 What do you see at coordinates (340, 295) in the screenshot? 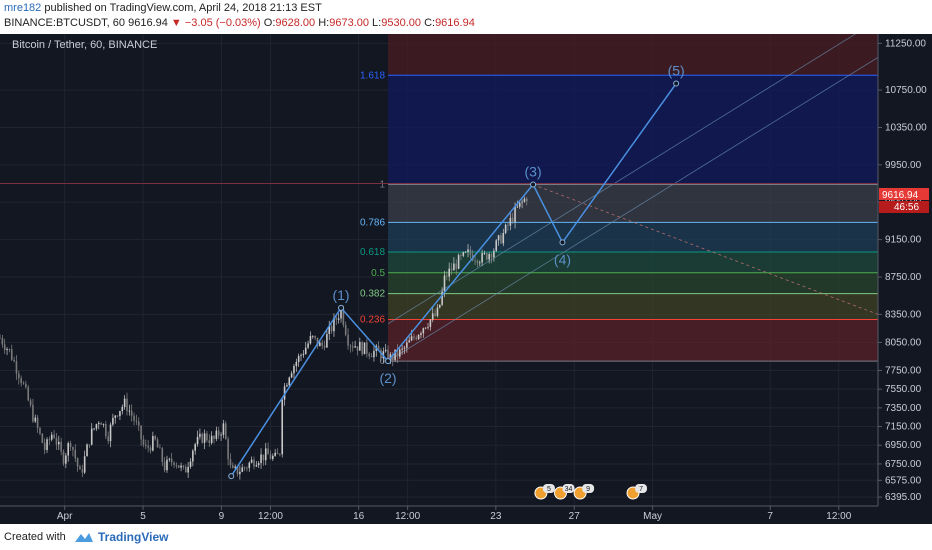
I see `wave-label: (1)` at bounding box center [340, 295].